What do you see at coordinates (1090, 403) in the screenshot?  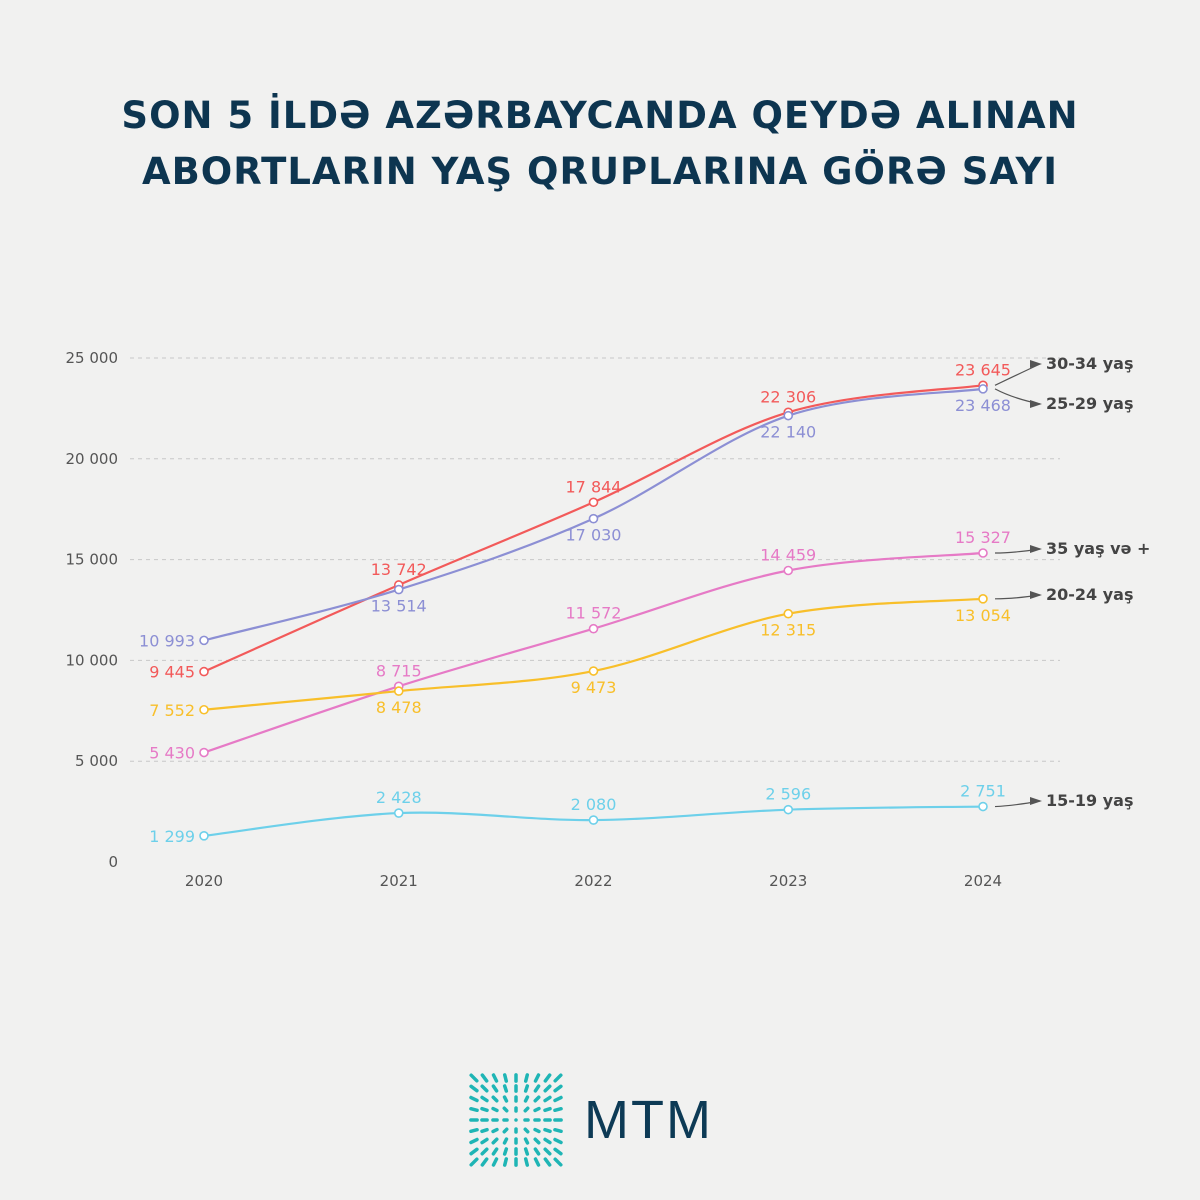 I see `legend-label-25-29: 25-29 yaş` at bounding box center [1090, 403].